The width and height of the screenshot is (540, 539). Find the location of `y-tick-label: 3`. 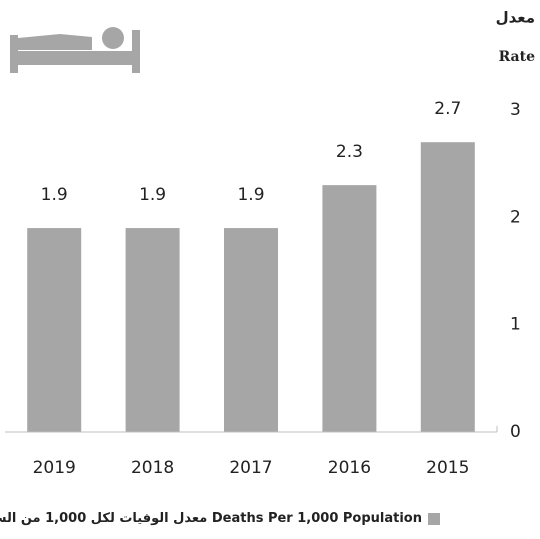

y-tick-label: 3 is located at coordinates (515, 110).